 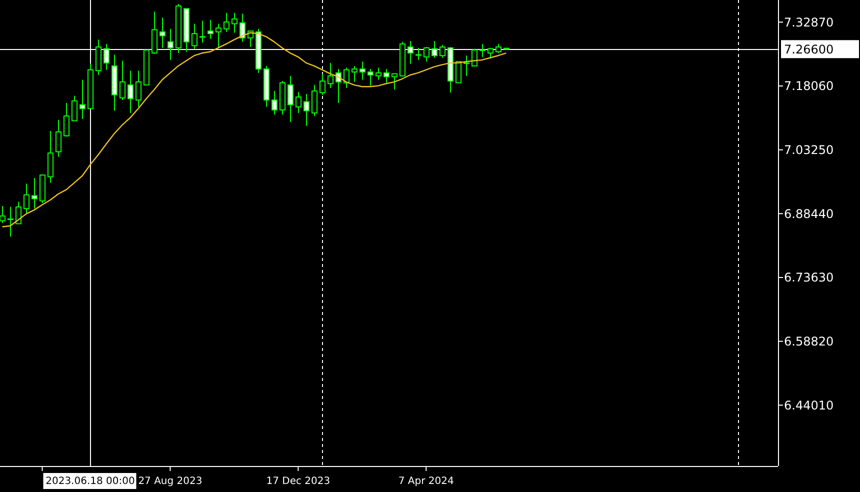 I want to click on y-tick-label: 6.73630, so click(x=809, y=277).